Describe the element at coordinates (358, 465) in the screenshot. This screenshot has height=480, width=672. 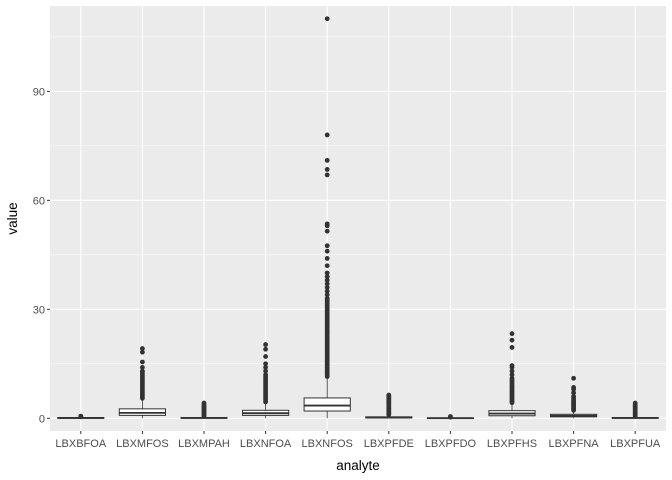
I see `x-axis-title: analyte` at that location.